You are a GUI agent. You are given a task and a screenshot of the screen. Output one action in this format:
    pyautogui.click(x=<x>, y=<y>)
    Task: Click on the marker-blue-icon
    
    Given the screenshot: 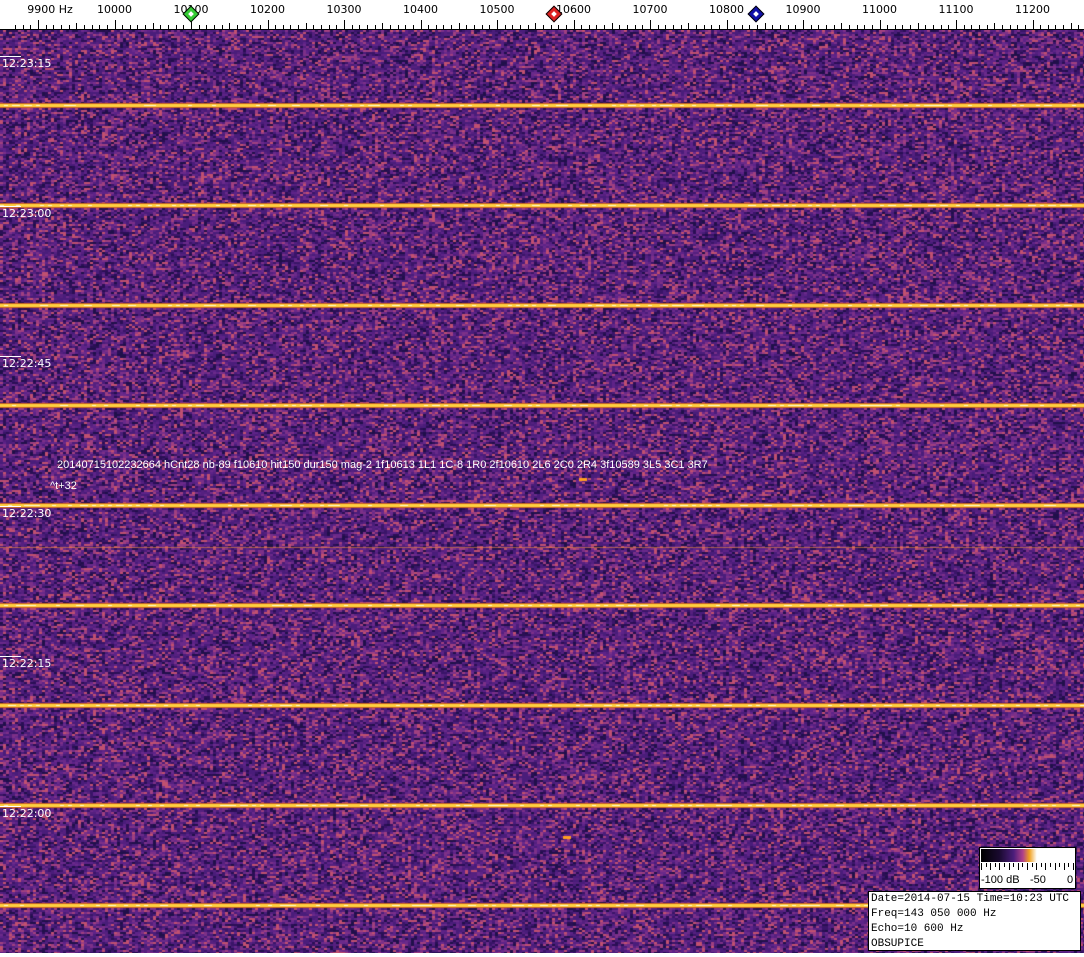 What is the action you would take?
    pyautogui.click(x=756, y=14)
    